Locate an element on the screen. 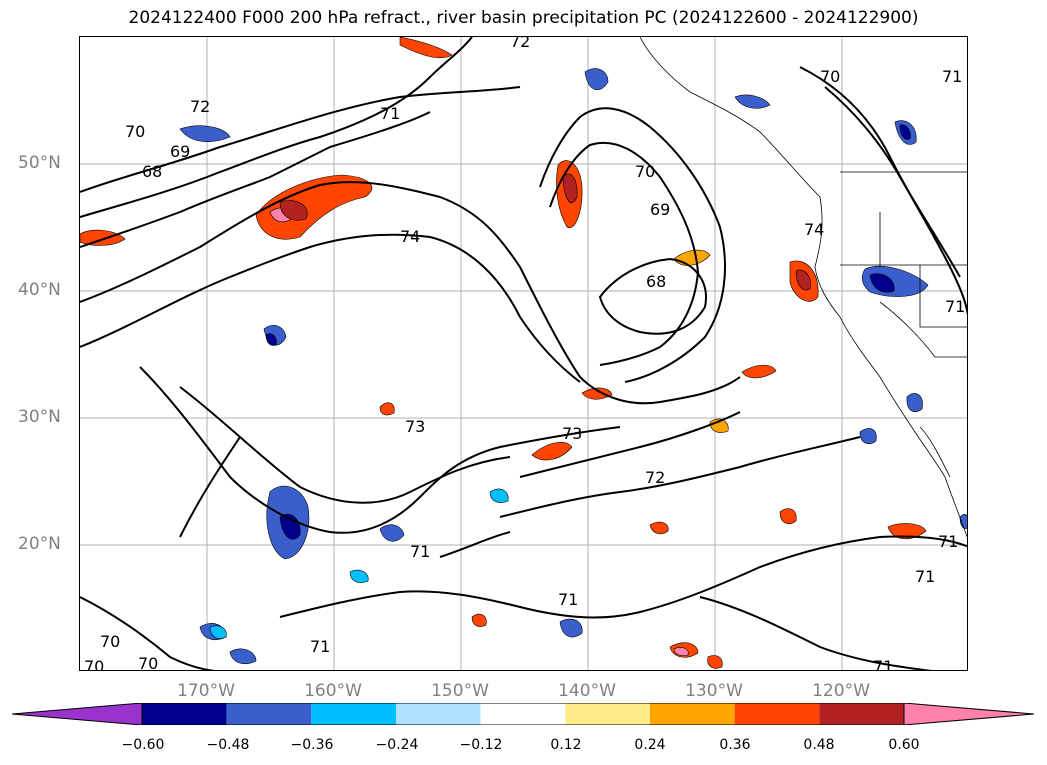  colorbar-segments is located at coordinates (523, 714).